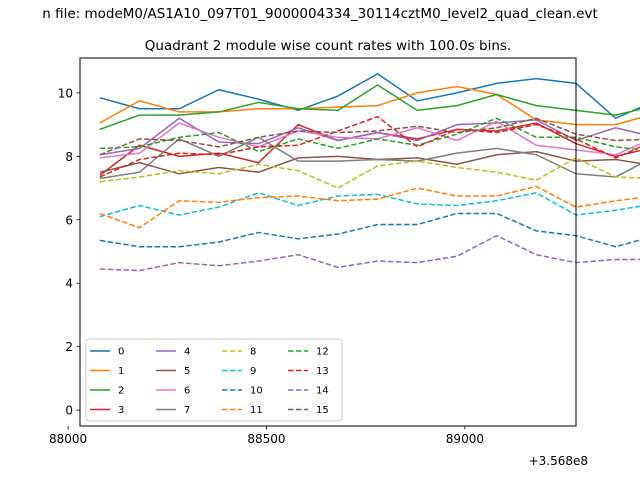 This screenshot has width=640, height=480. Describe the element at coordinates (187, 410) in the screenshot. I see `legend-label-7: 7` at that location.